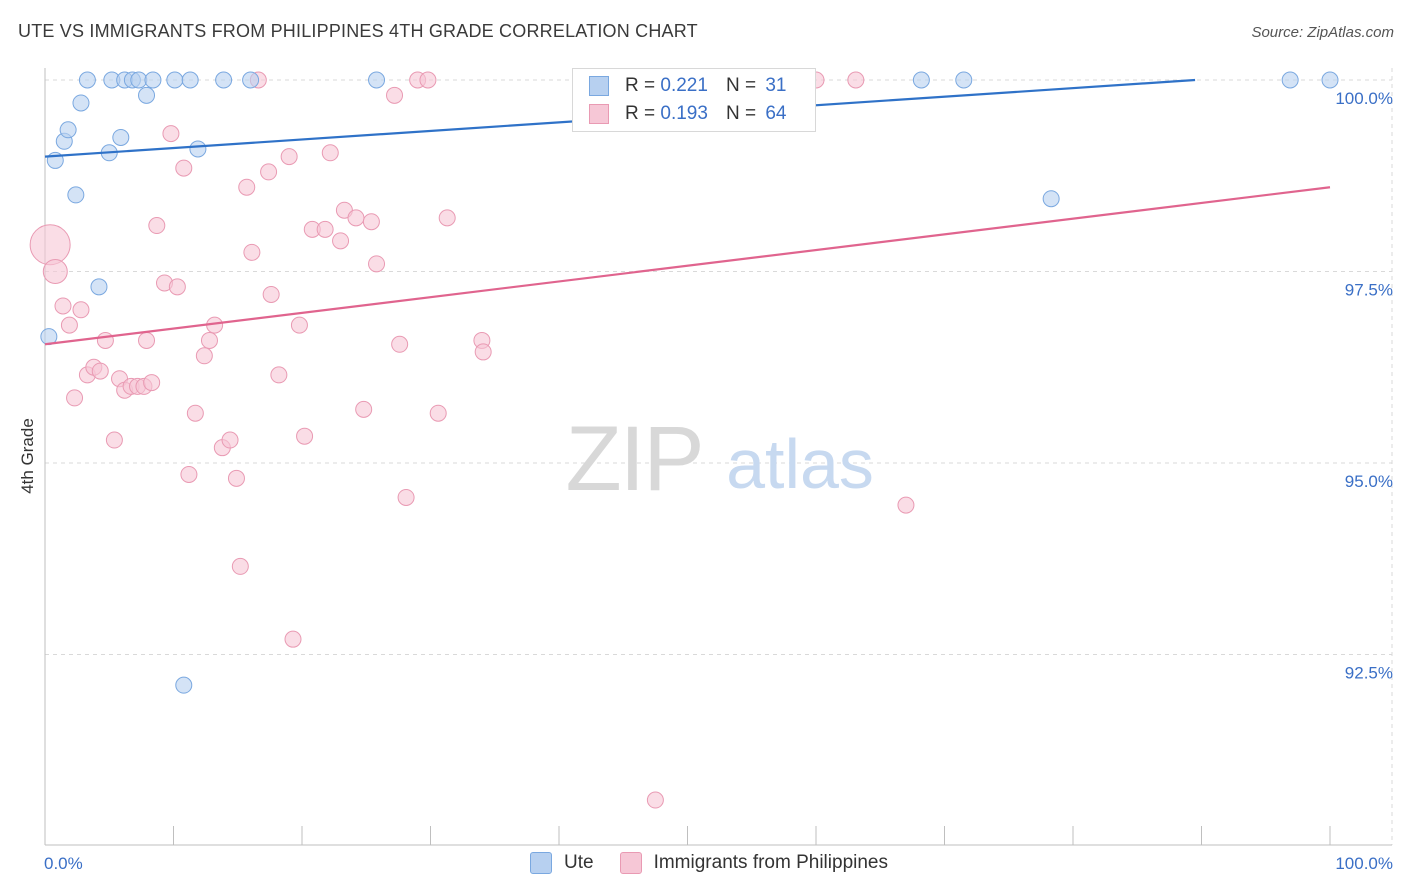  I want to click on r-value-ute: 0.221, so click(684, 85).